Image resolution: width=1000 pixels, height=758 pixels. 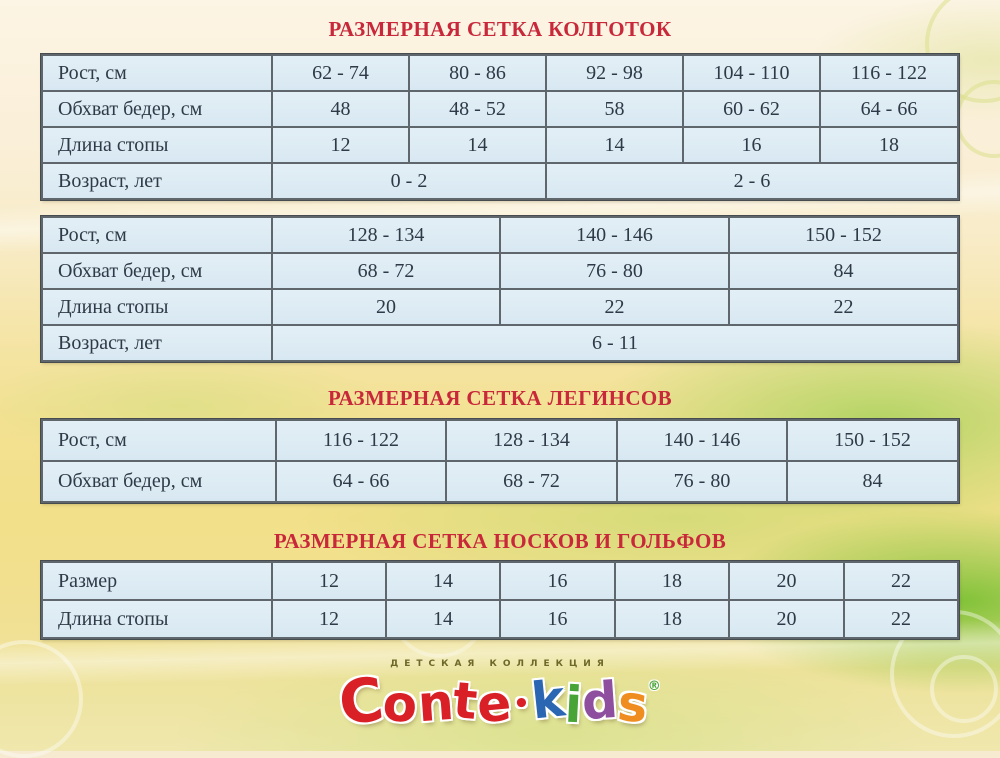 What do you see at coordinates (435, 703) in the screenshot?
I see `brand-letter: n` at bounding box center [435, 703].